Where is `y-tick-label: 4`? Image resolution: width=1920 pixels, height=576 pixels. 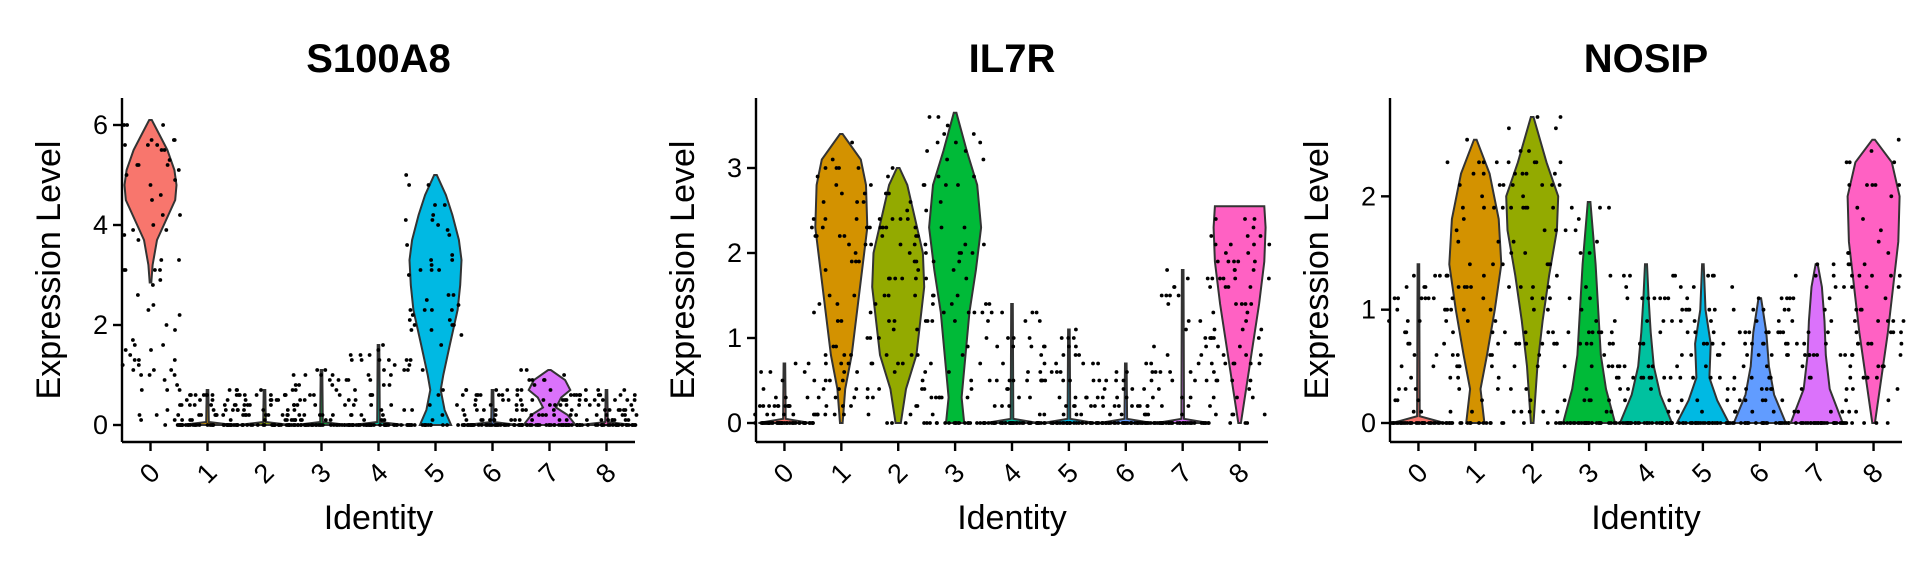
y-tick-label: 4 is located at coordinates (100, 225).